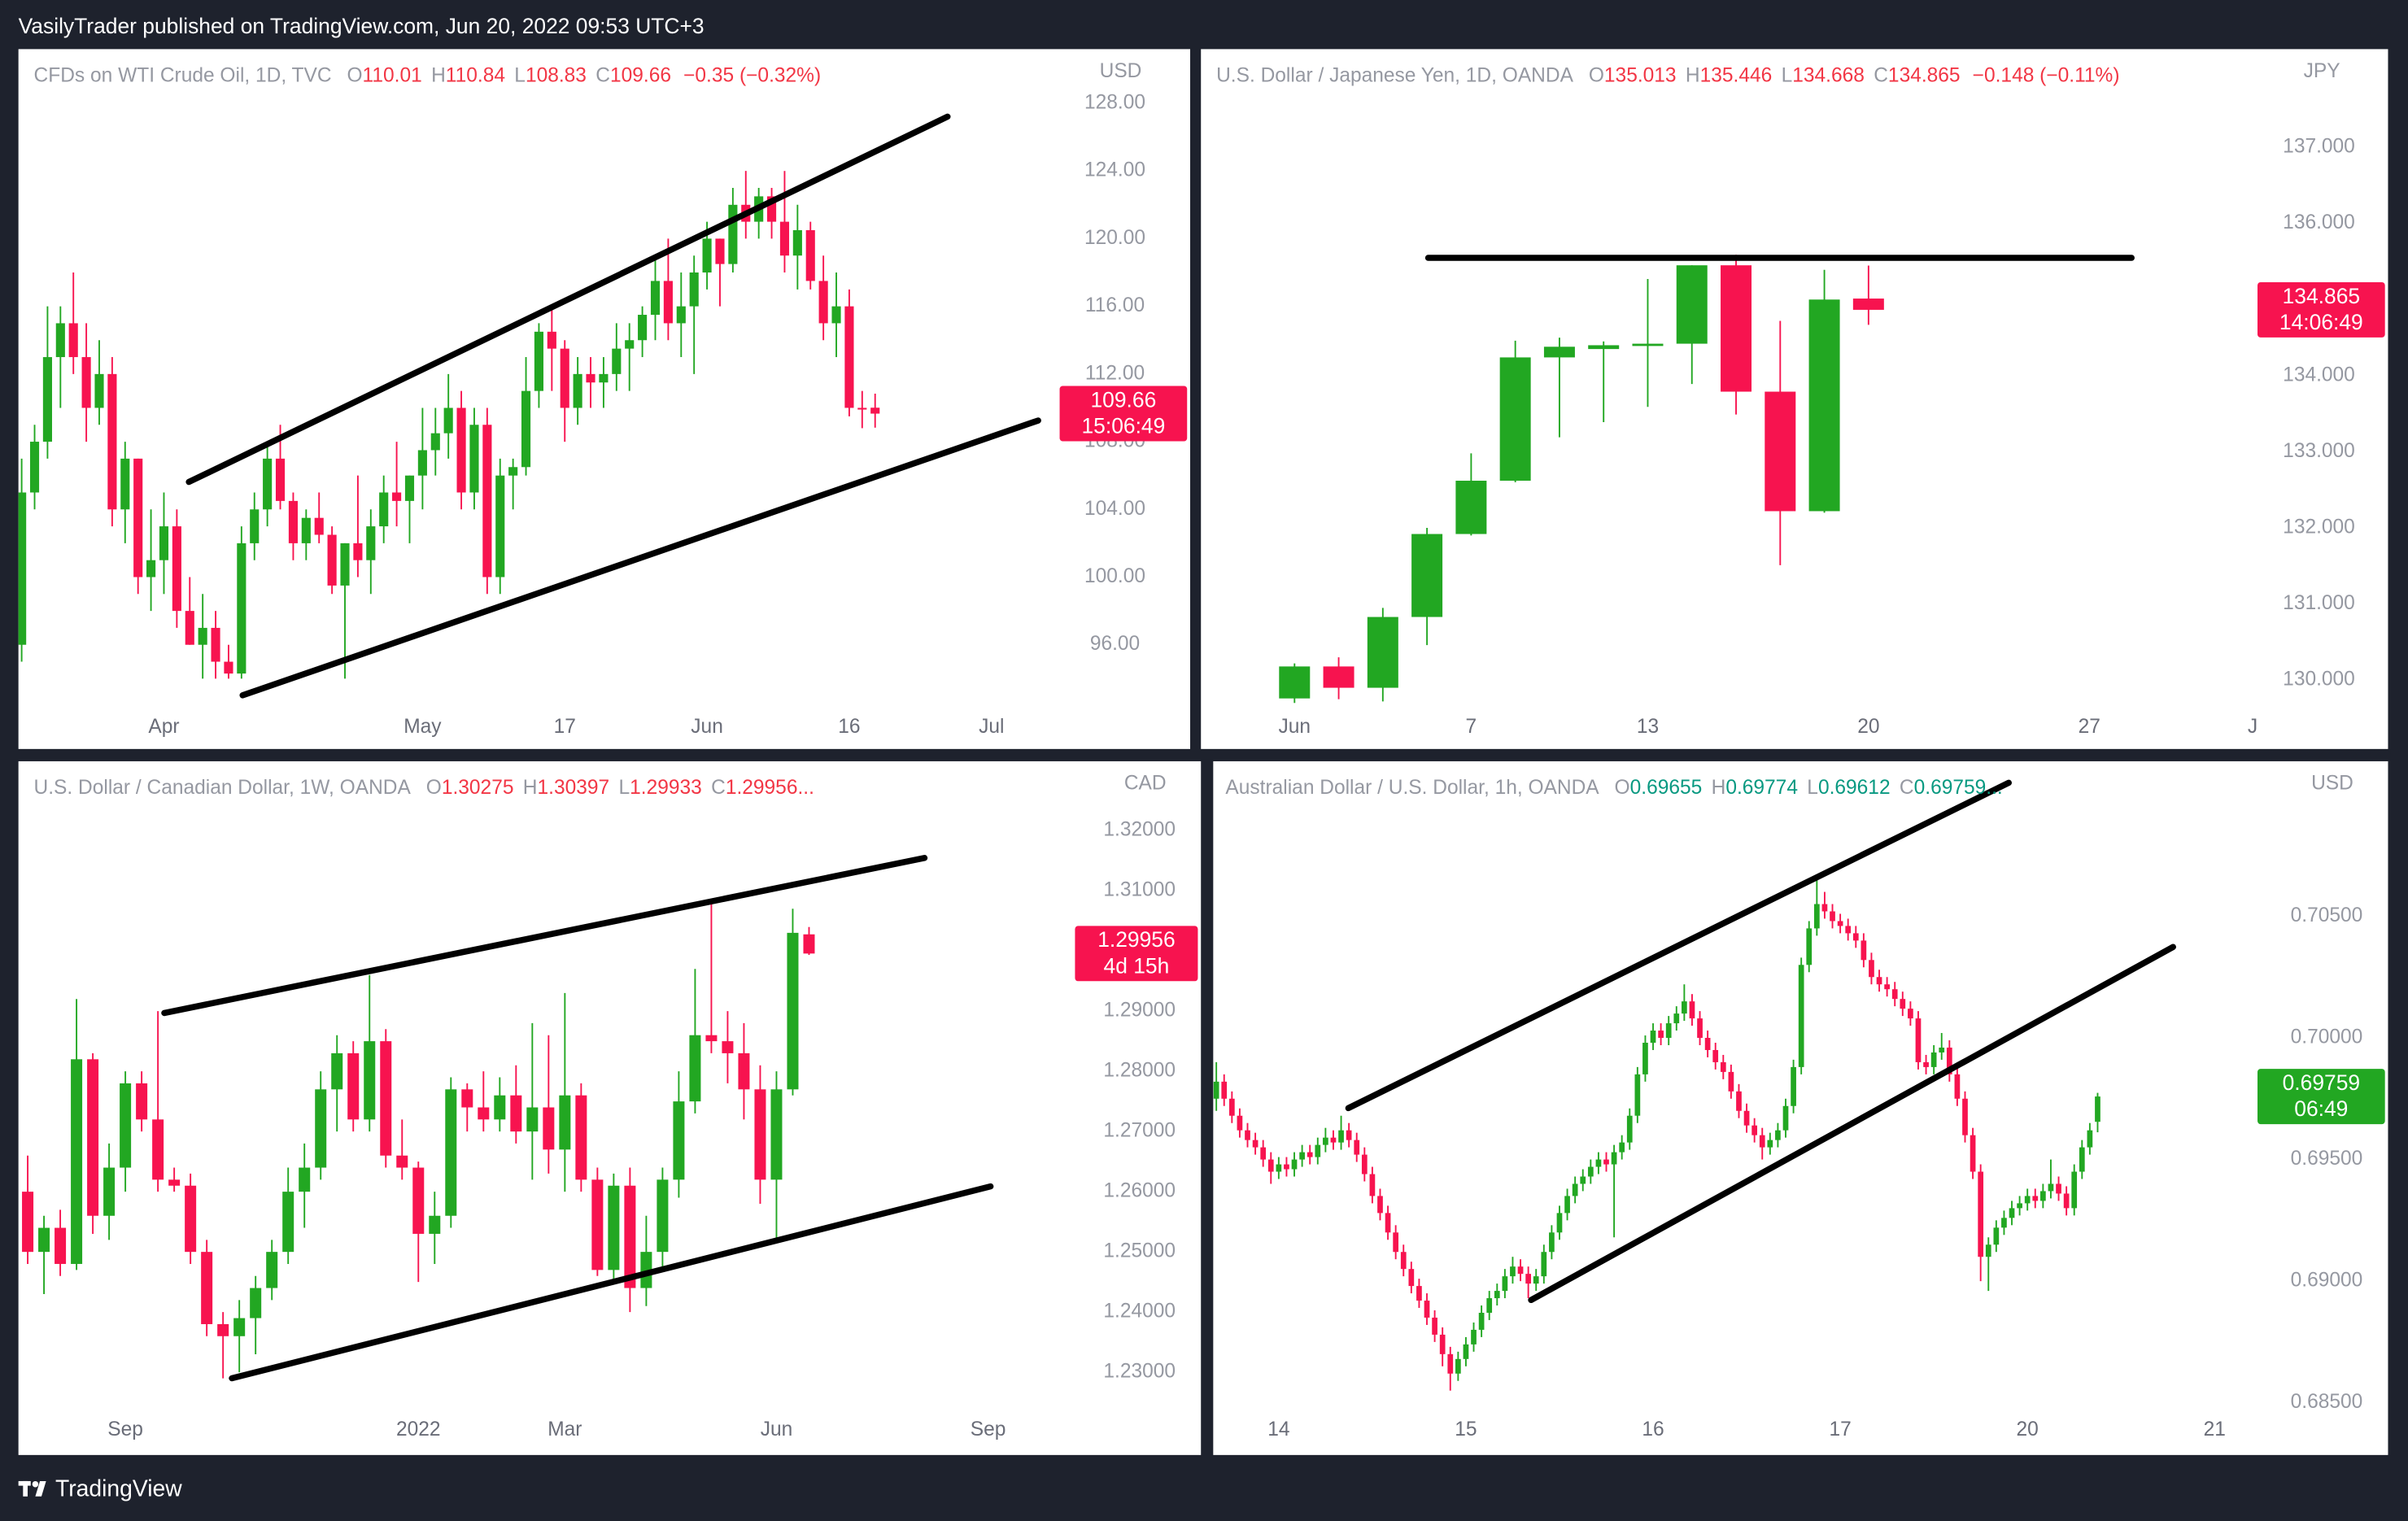 The width and height of the screenshot is (2408, 1521). What do you see at coordinates (1139, 1372) in the screenshot?
I see `y-tick-label: 1.23000` at bounding box center [1139, 1372].